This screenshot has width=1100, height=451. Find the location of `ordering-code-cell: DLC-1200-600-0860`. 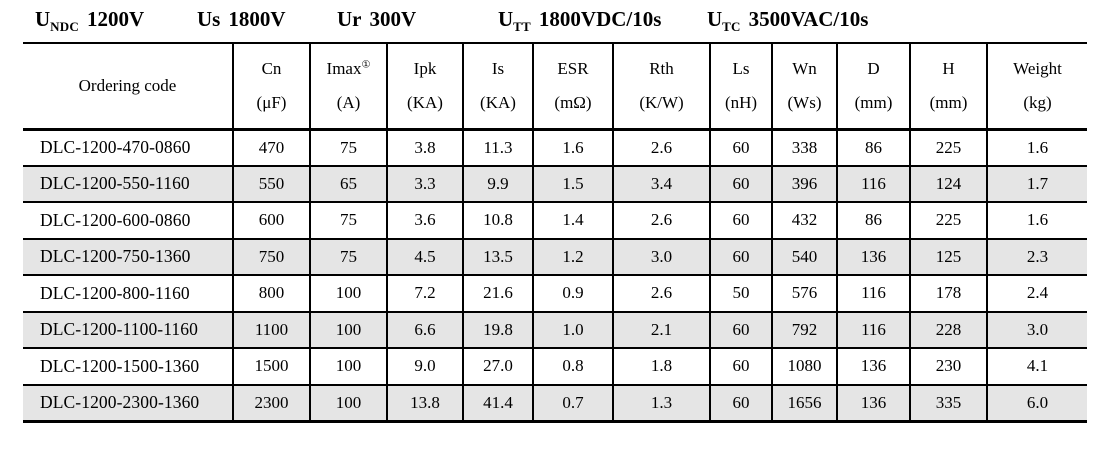

ordering-code-cell: DLC-1200-600-0860 is located at coordinates (128, 220).